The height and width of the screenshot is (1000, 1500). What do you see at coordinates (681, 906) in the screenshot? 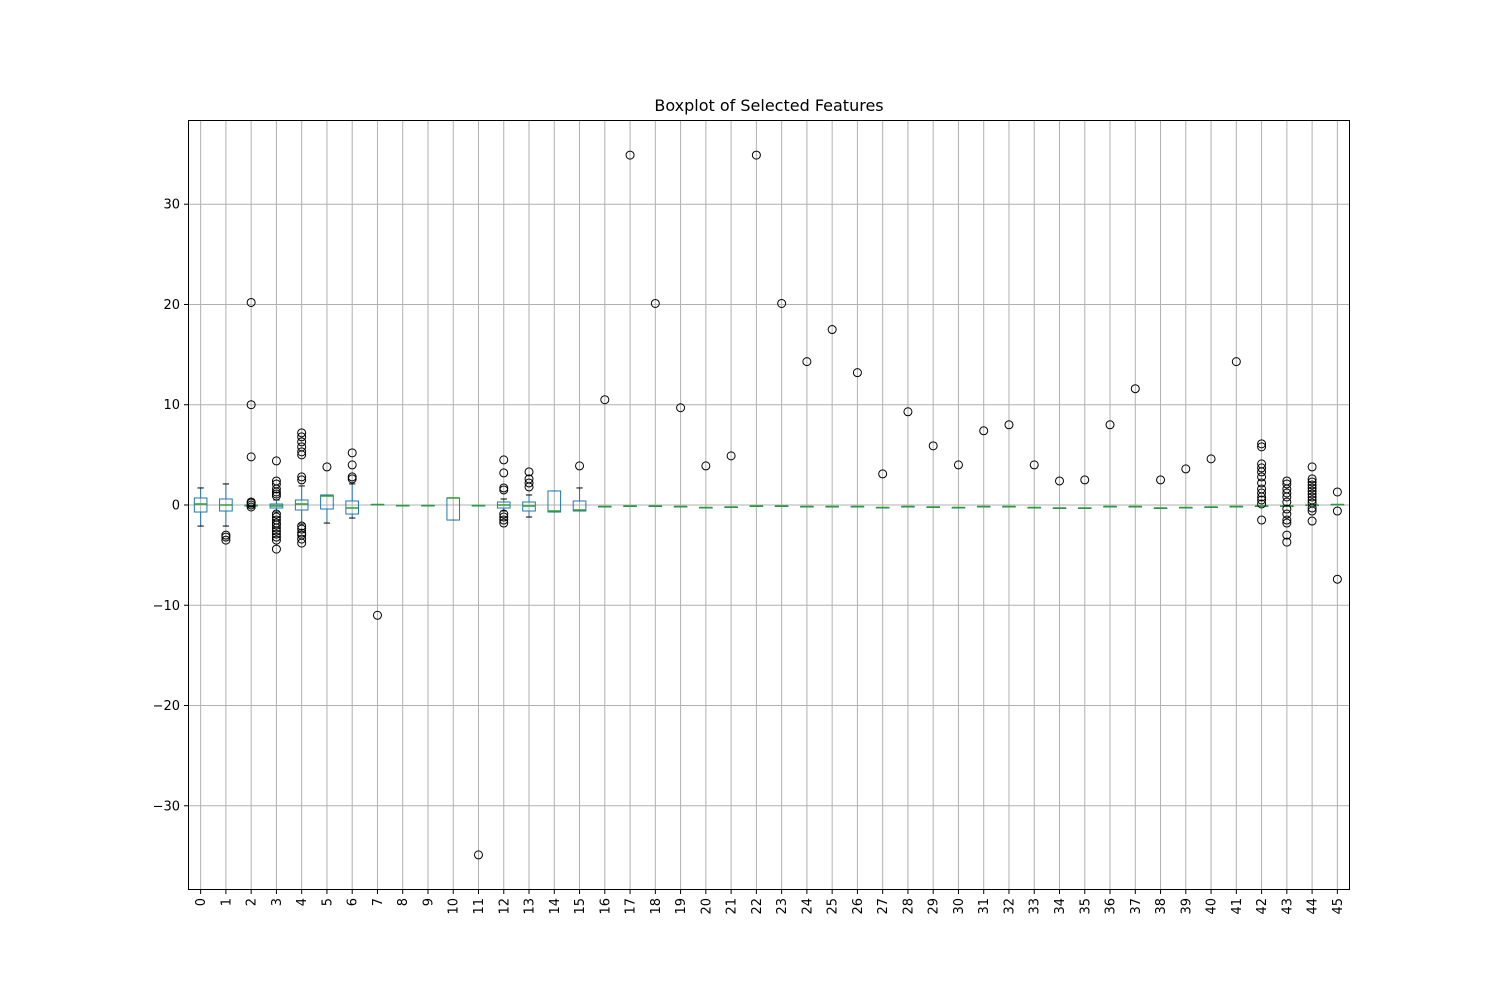
I see `x-tick-label: 19` at bounding box center [681, 906].